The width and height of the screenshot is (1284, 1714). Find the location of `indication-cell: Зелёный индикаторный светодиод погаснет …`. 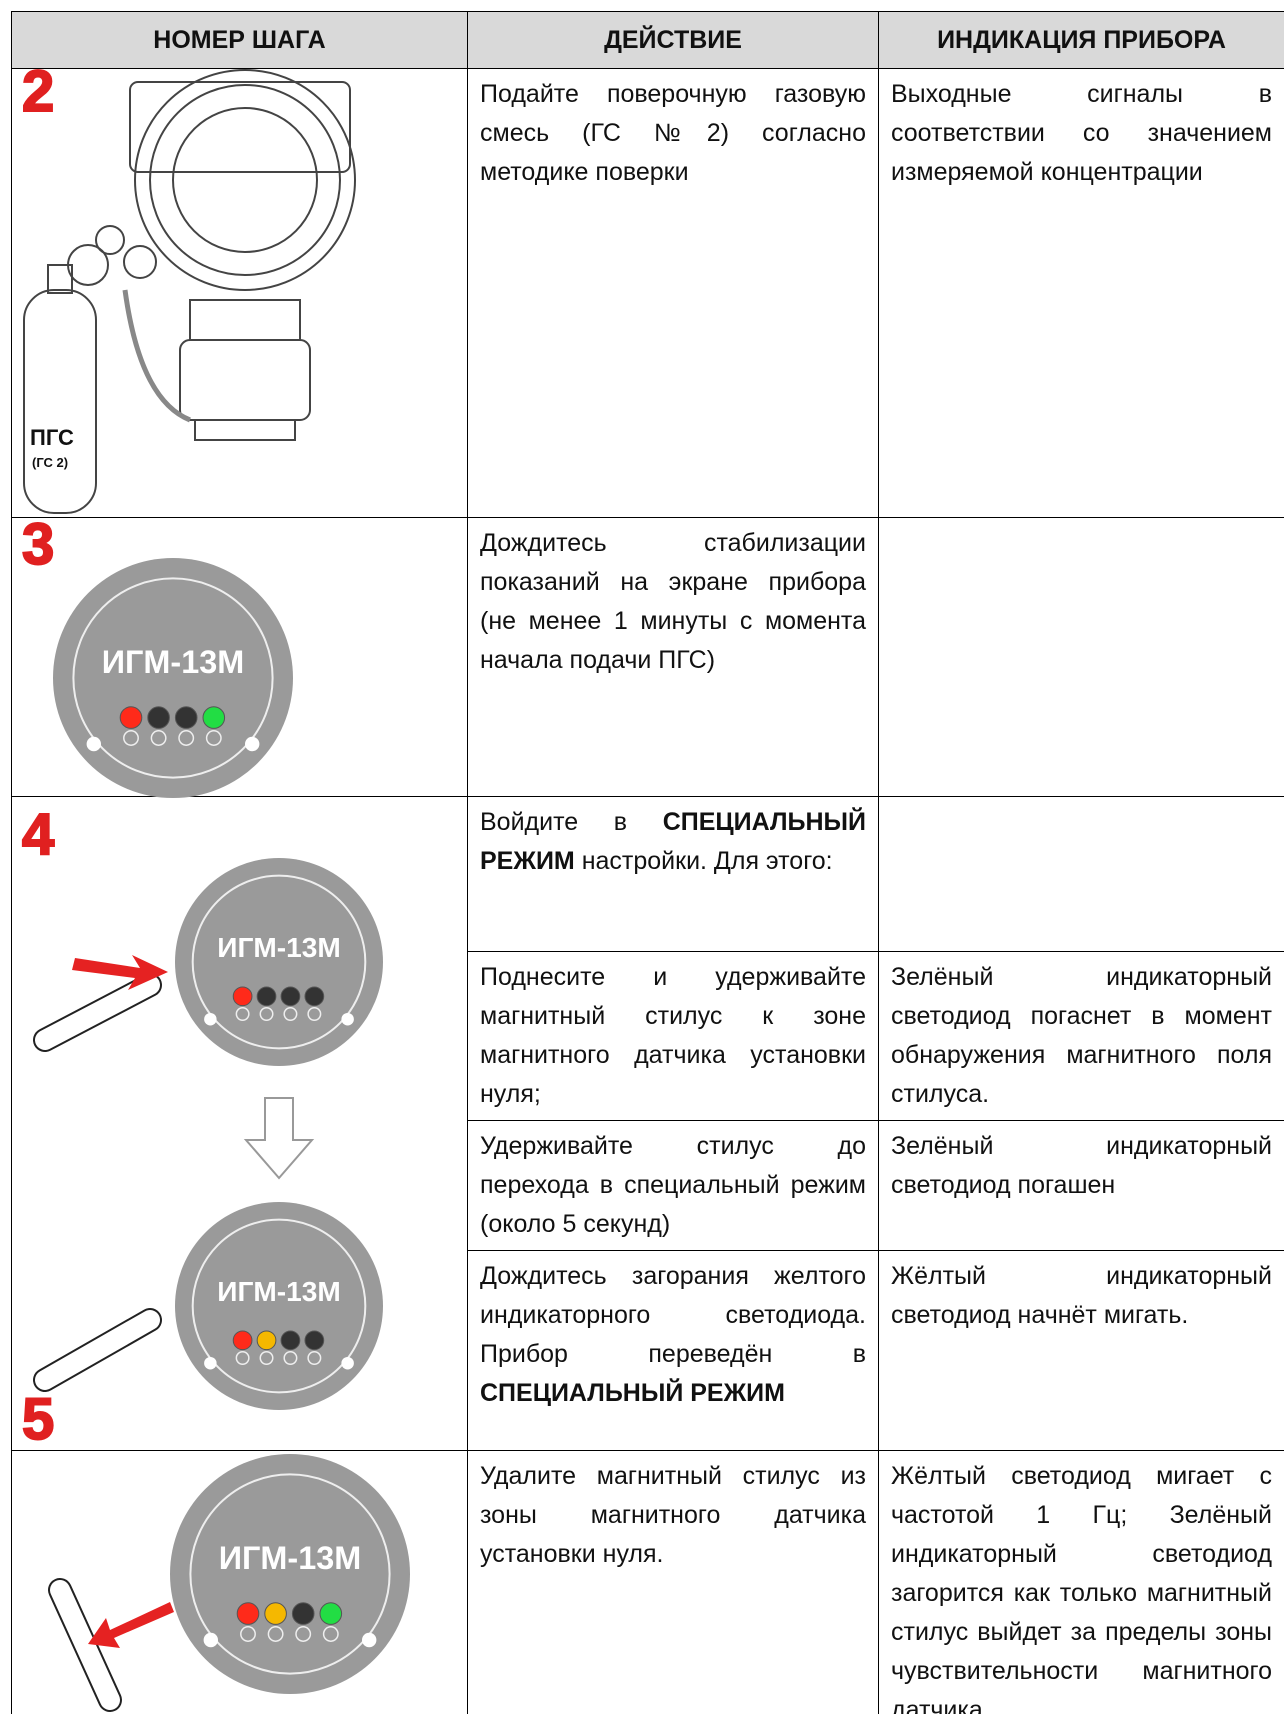

indication-cell: Зелёный индикаторный светодиод погаснет … is located at coordinates (1081, 1036).